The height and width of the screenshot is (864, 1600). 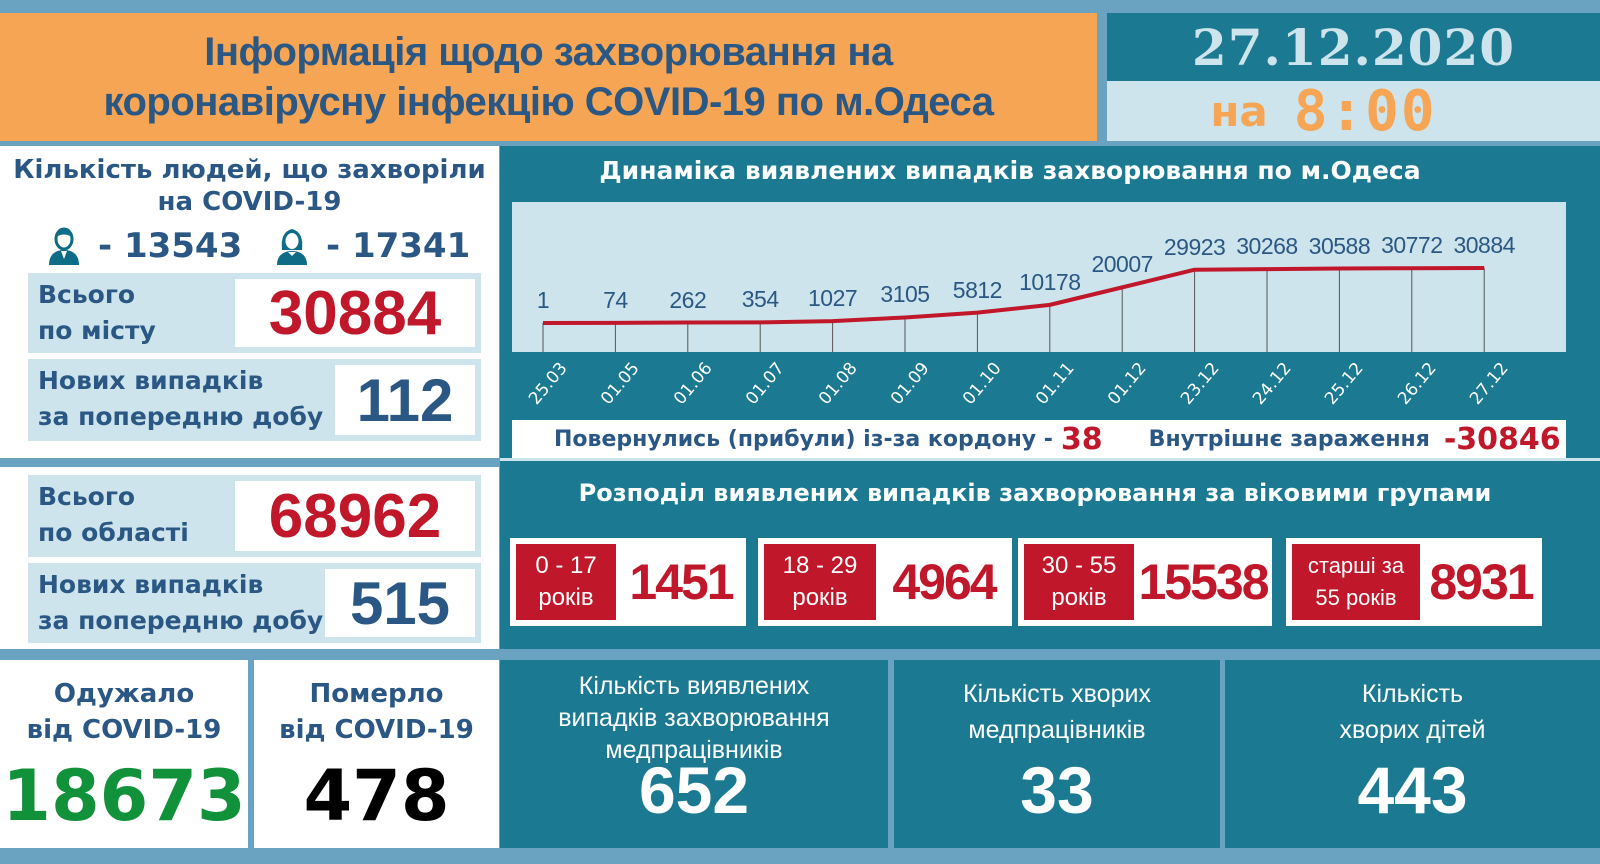 What do you see at coordinates (548, 52) in the screenshot?
I see `title-line-1: Інформація щодо захворювання на` at bounding box center [548, 52].